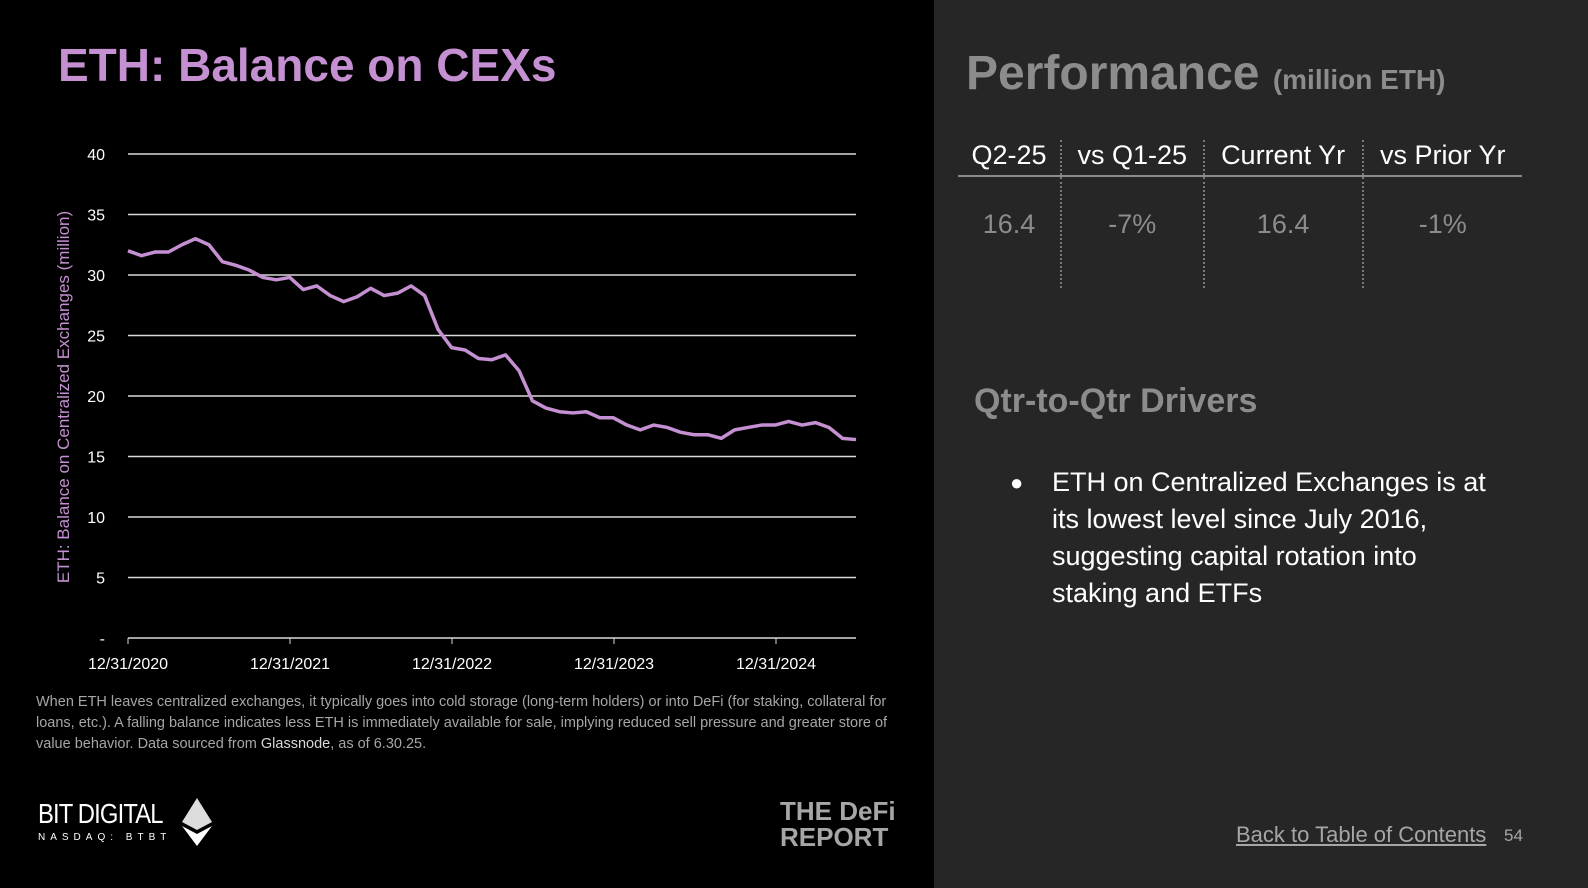  I want to click on logo-line1: THE DeFi, so click(838, 811).